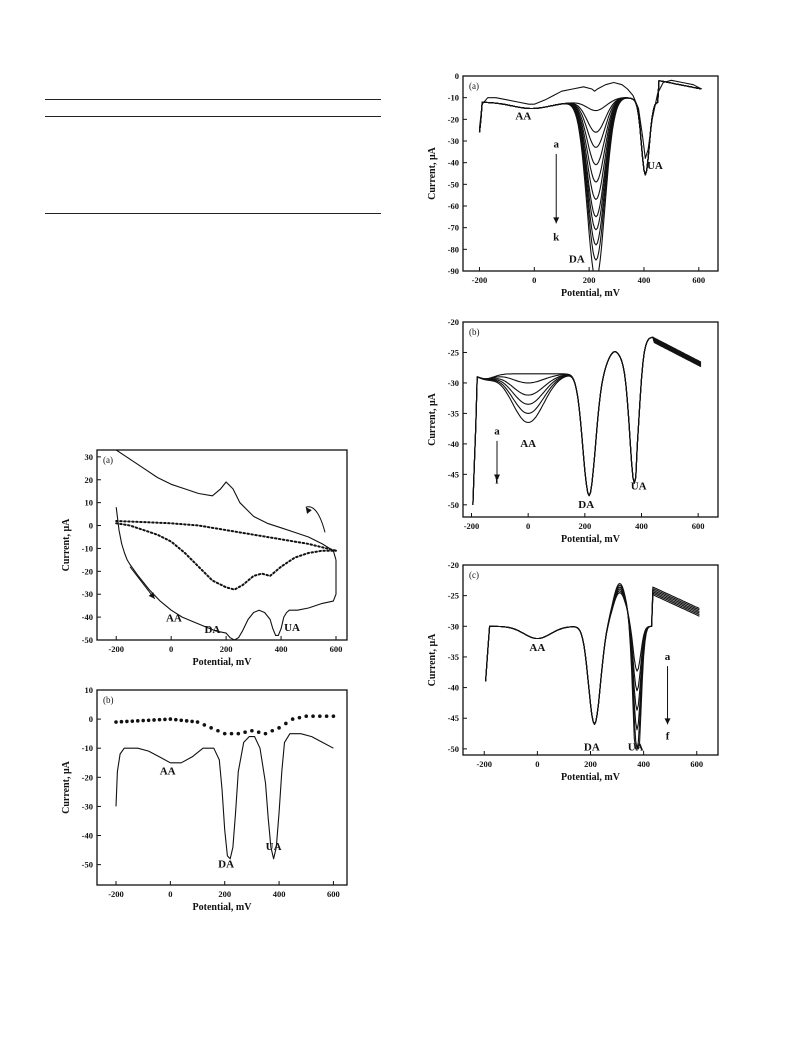 This screenshot has height=1057, width=793. I want to click on y-tick-label: 10, so click(89, 690).